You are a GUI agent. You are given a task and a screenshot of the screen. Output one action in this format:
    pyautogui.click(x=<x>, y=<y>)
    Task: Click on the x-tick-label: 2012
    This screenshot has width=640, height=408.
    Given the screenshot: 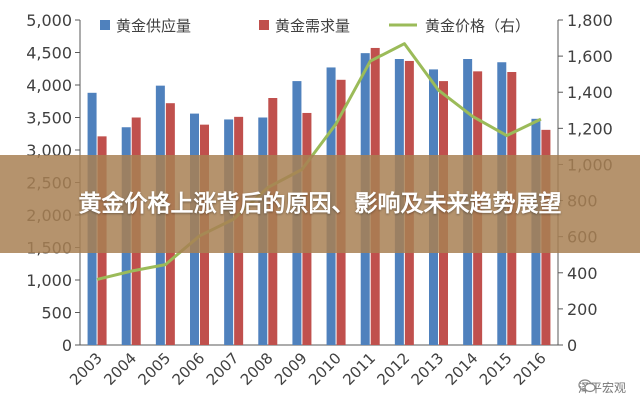 What is the action you would take?
    pyautogui.click(x=393, y=369)
    